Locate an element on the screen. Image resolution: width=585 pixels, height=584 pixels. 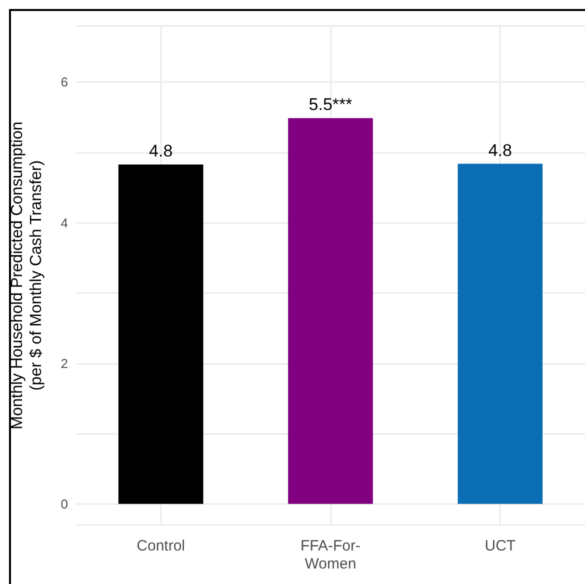
x-tick-label: Control is located at coordinates (161, 546).